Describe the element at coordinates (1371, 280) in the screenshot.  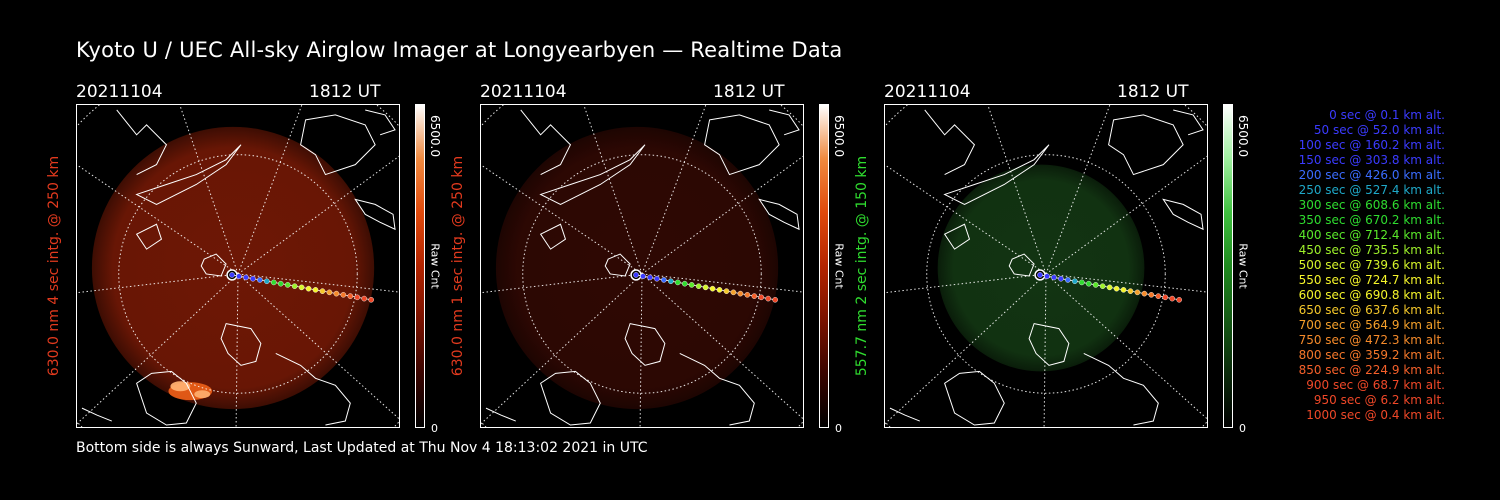
I see `legend-entry: 550 sec @ 724.7 km alt.` at that location.